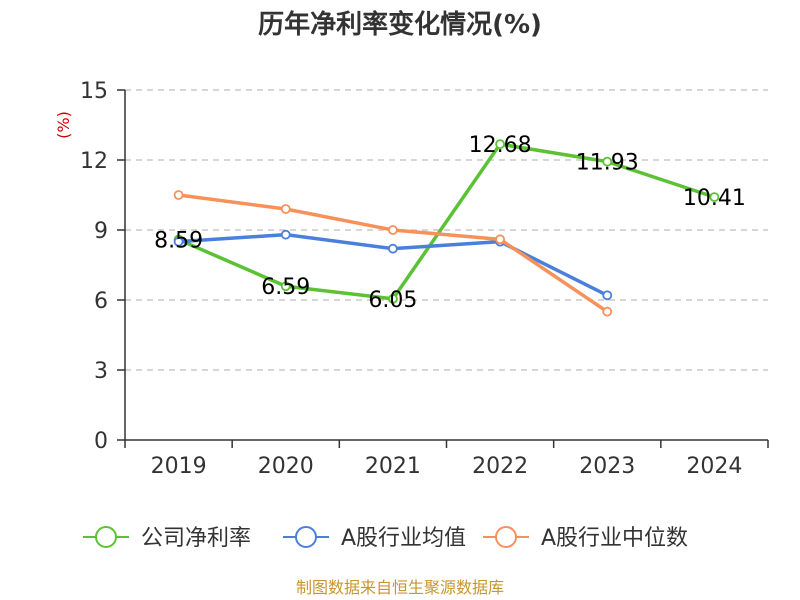 The width and height of the screenshot is (800, 600). What do you see at coordinates (500, 466) in the screenshot?
I see `x-tick-label: 2022` at bounding box center [500, 466].